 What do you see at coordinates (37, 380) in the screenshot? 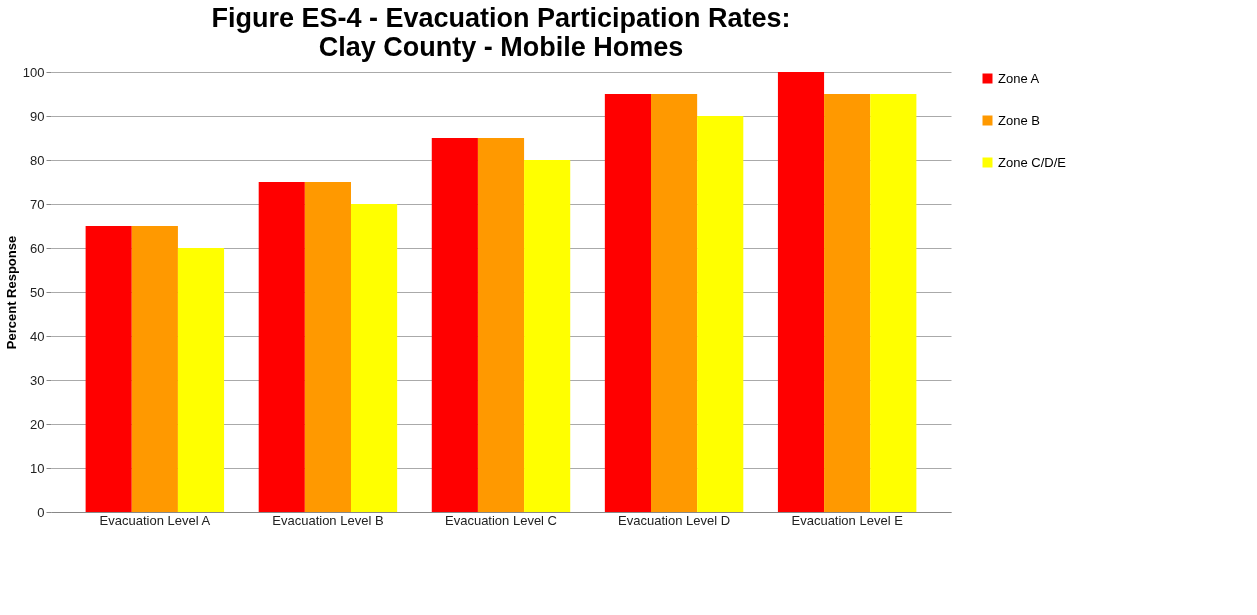
I see `y-tick-label: 30` at bounding box center [37, 380].